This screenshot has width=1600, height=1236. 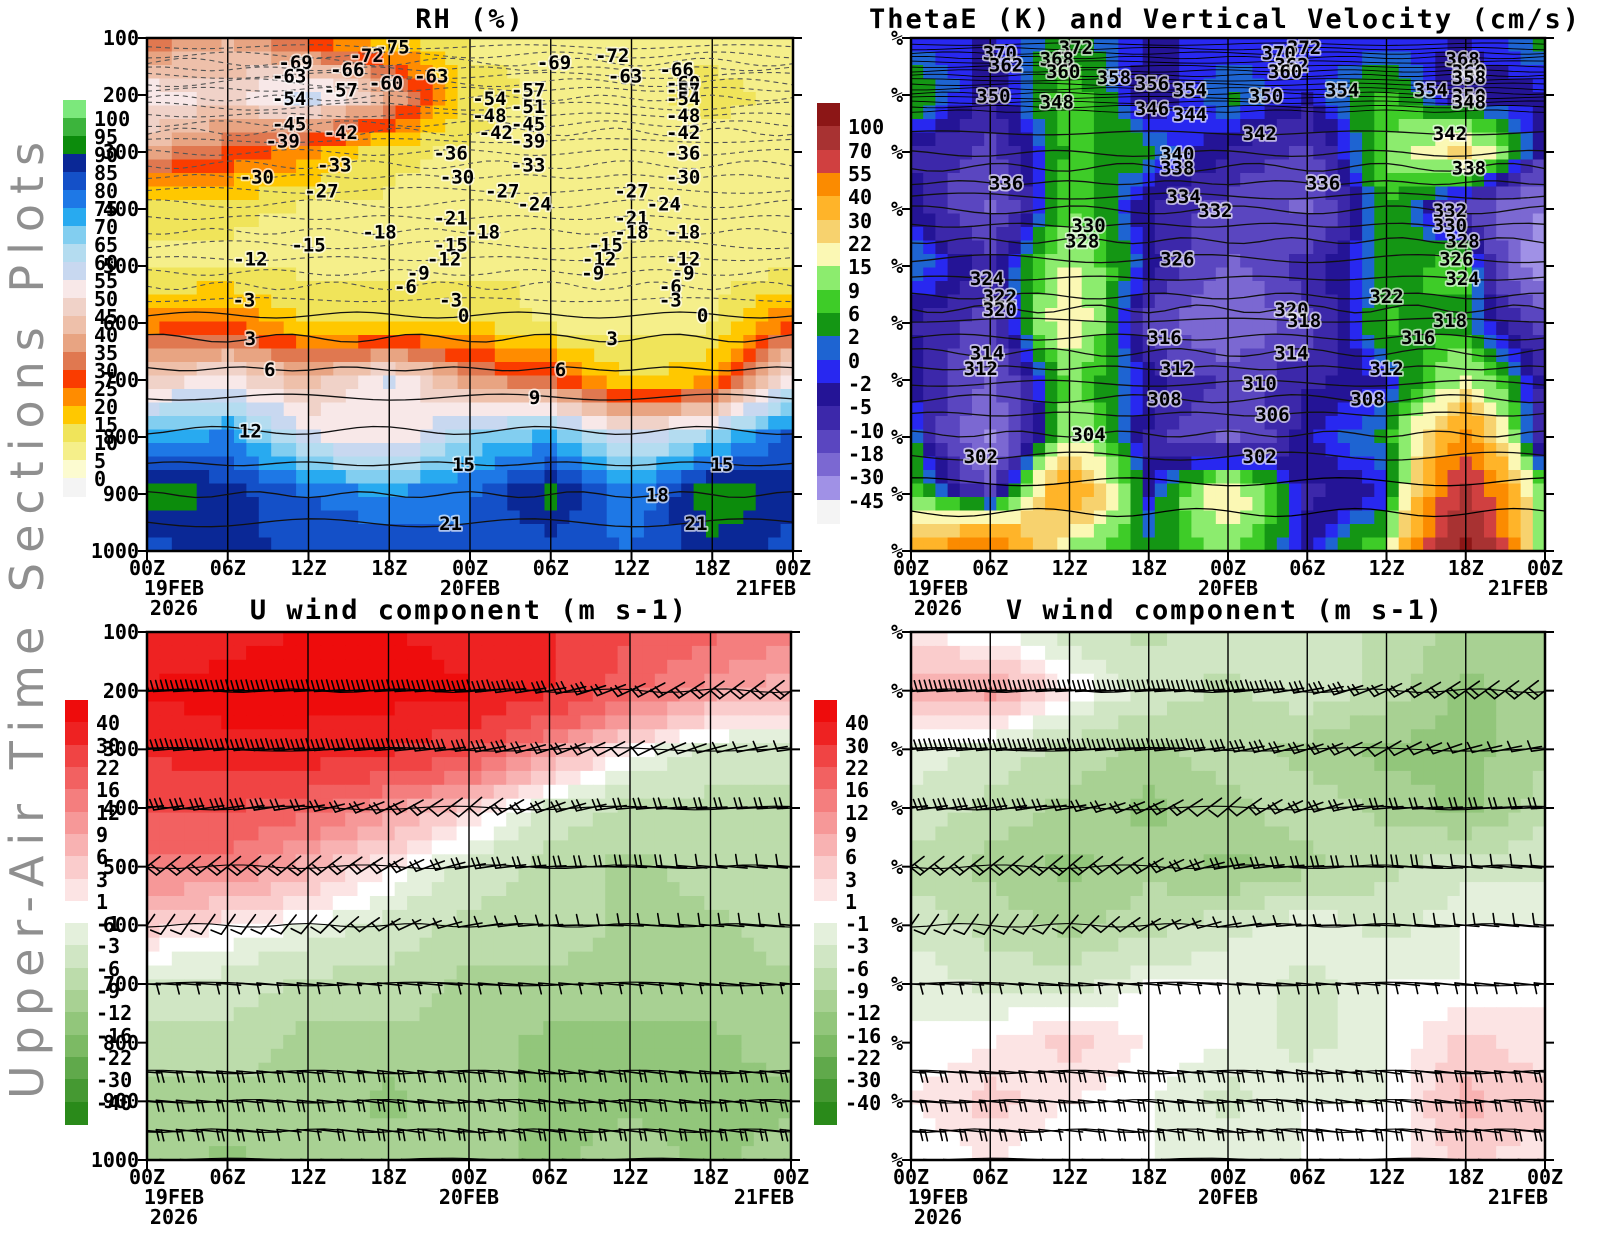 I want to click on colorbar-label: -18, so click(x=866, y=454).